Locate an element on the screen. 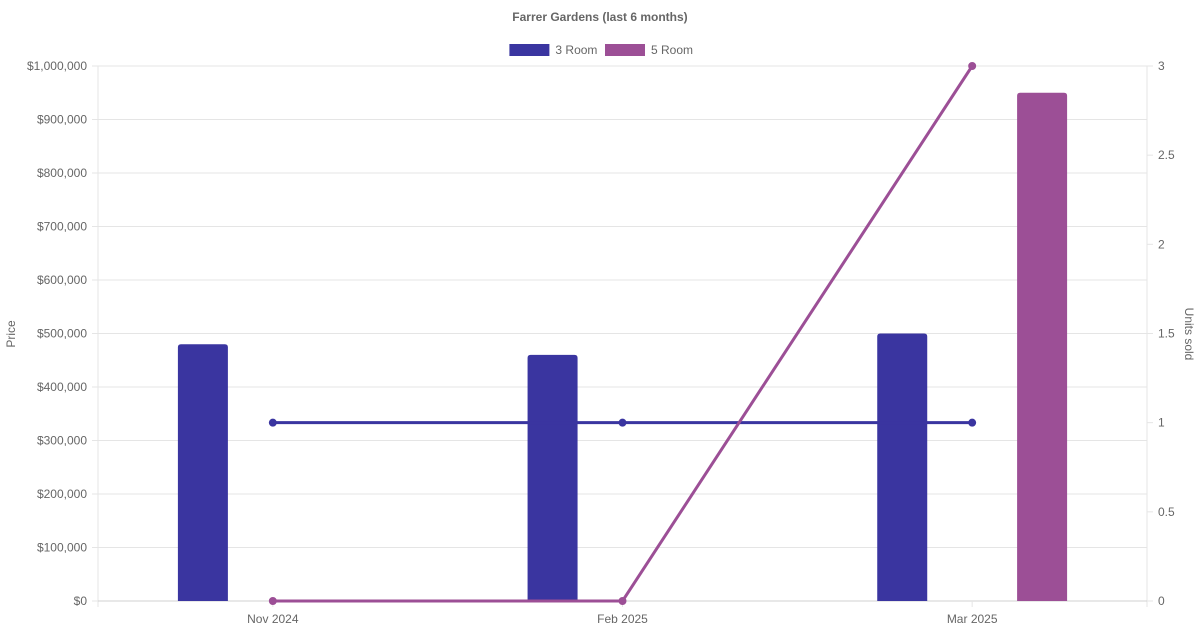 The height and width of the screenshot is (630, 1200). x-tick-label: Nov 2024 is located at coordinates (273, 619).